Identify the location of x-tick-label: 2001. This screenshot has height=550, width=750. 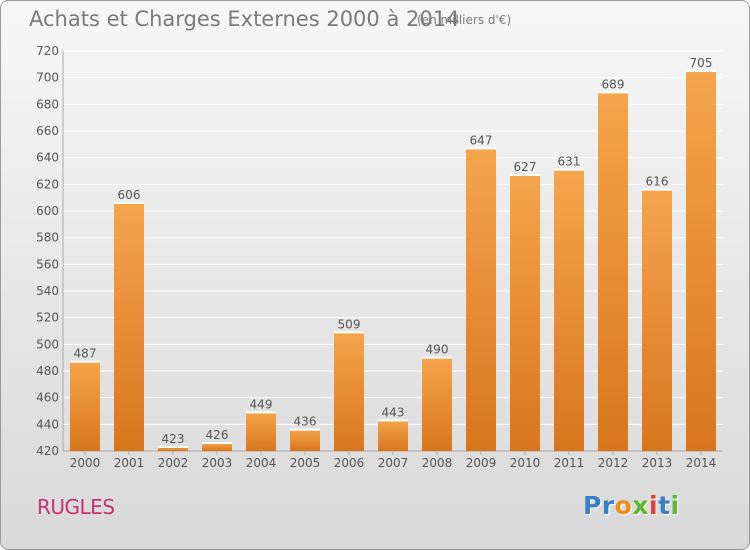
(129, 463).